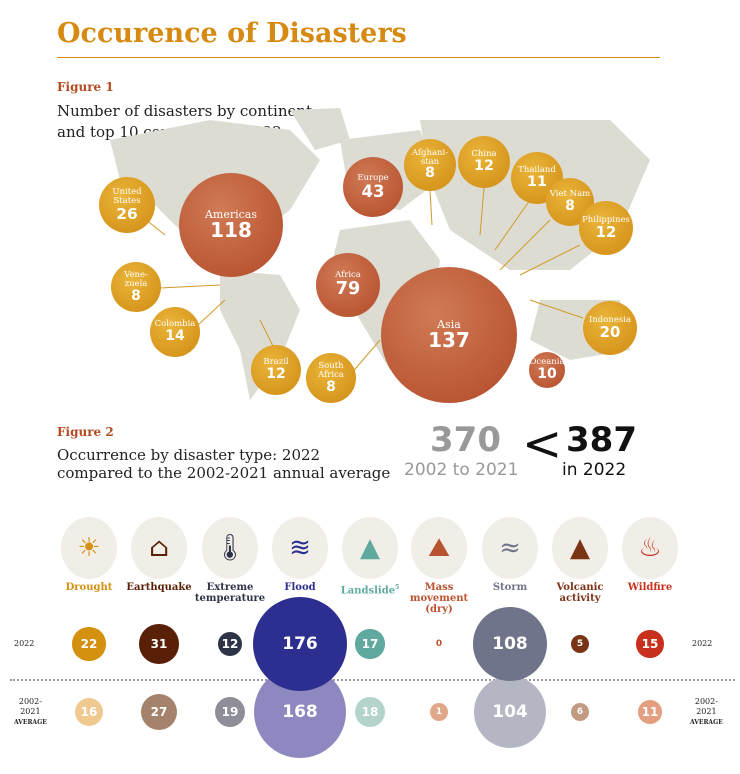  I want to click on bubble-2022-wildfire: 15, so click(650, 644).